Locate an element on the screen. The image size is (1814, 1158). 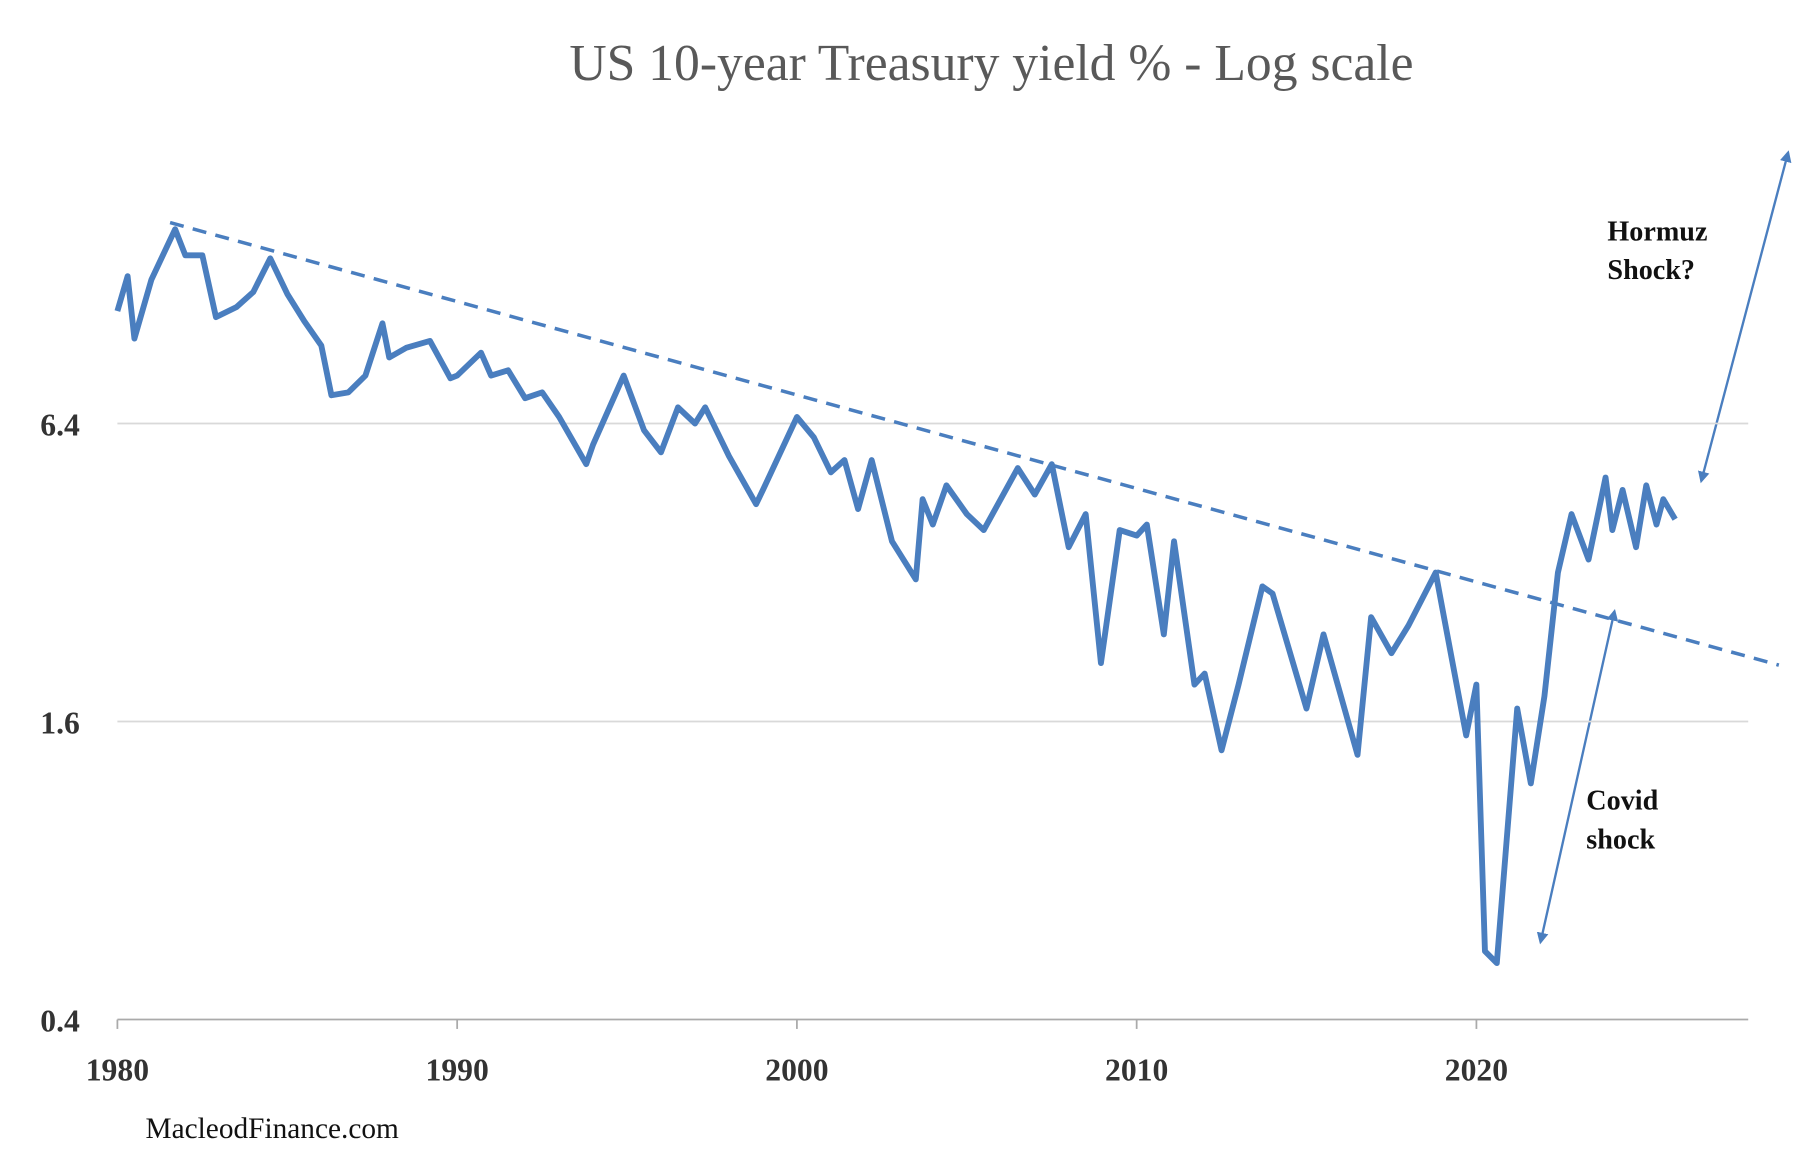
annotation: Hormuz is located at coordinates (1657, 232).